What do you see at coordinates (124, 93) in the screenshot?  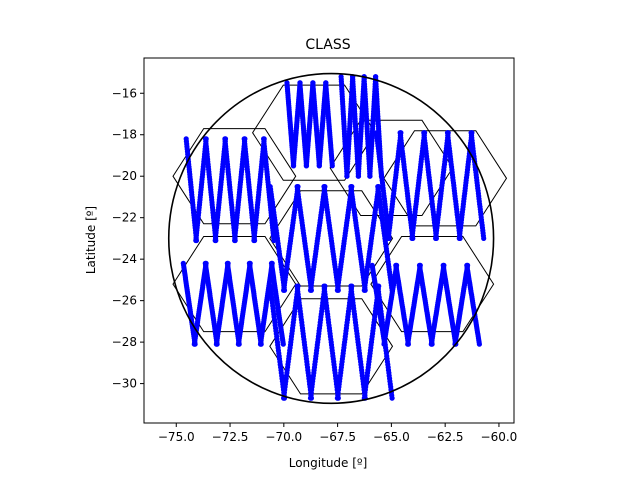 I see `y-tick-label: −16` at bounding box center [124, 93].